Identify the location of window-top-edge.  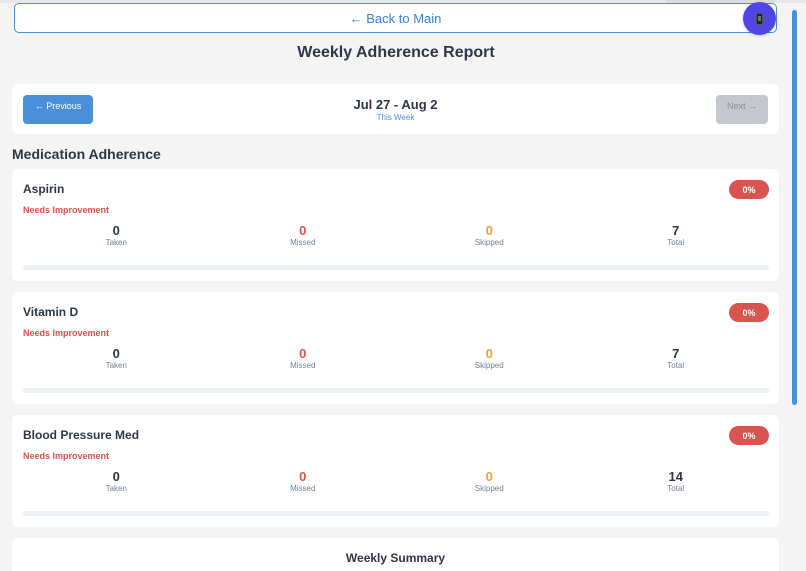
(403, 1).